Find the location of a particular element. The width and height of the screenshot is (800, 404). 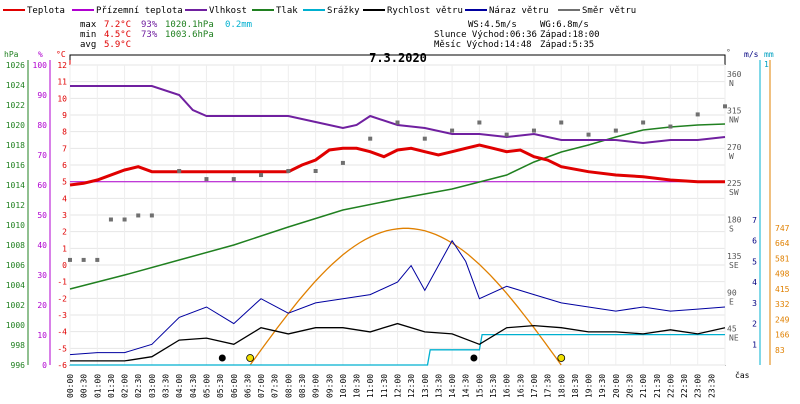

x-tick-label: 05:30 is located at coordinates (220, 386).